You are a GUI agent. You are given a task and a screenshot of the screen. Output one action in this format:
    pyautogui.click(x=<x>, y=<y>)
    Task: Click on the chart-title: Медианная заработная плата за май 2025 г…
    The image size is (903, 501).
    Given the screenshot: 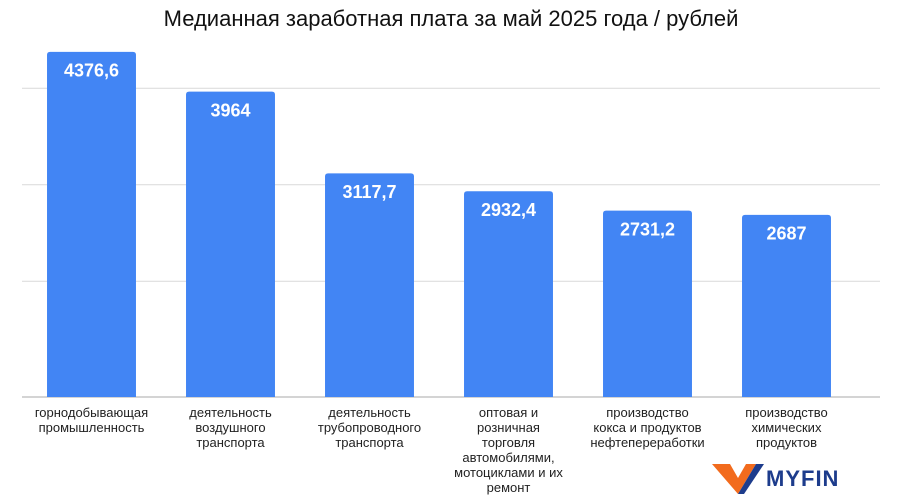 What is the action you would take?
    pyautogui.click(x=451, y=18)
    